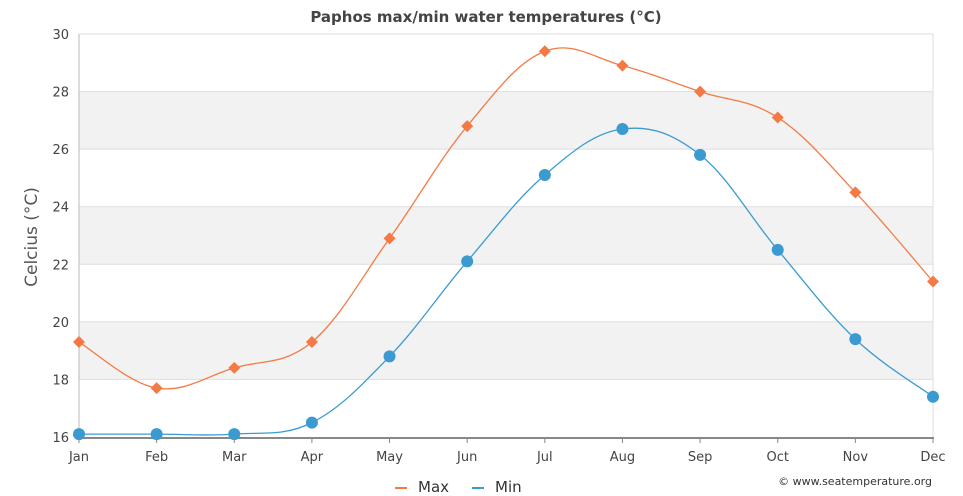 This screenshot has width=963, height=496. Describe the element at coordinates (60, 150) in the screenshot. I see `y-tick-label: 26` at that location.